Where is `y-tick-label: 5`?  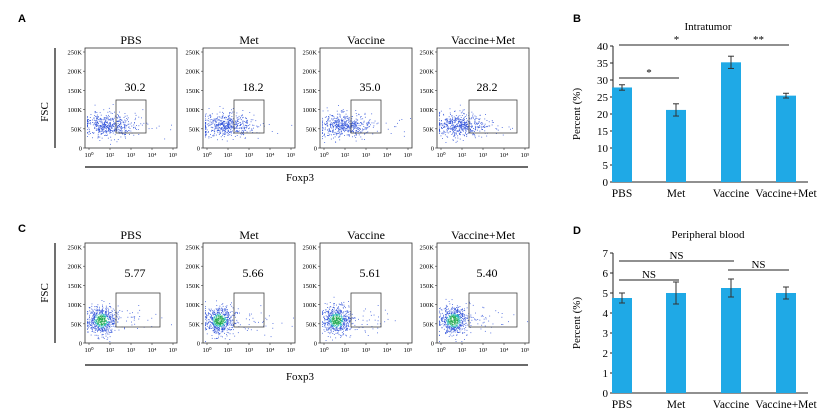 y-tick-label: 5 is located at coordinates (606, 294).